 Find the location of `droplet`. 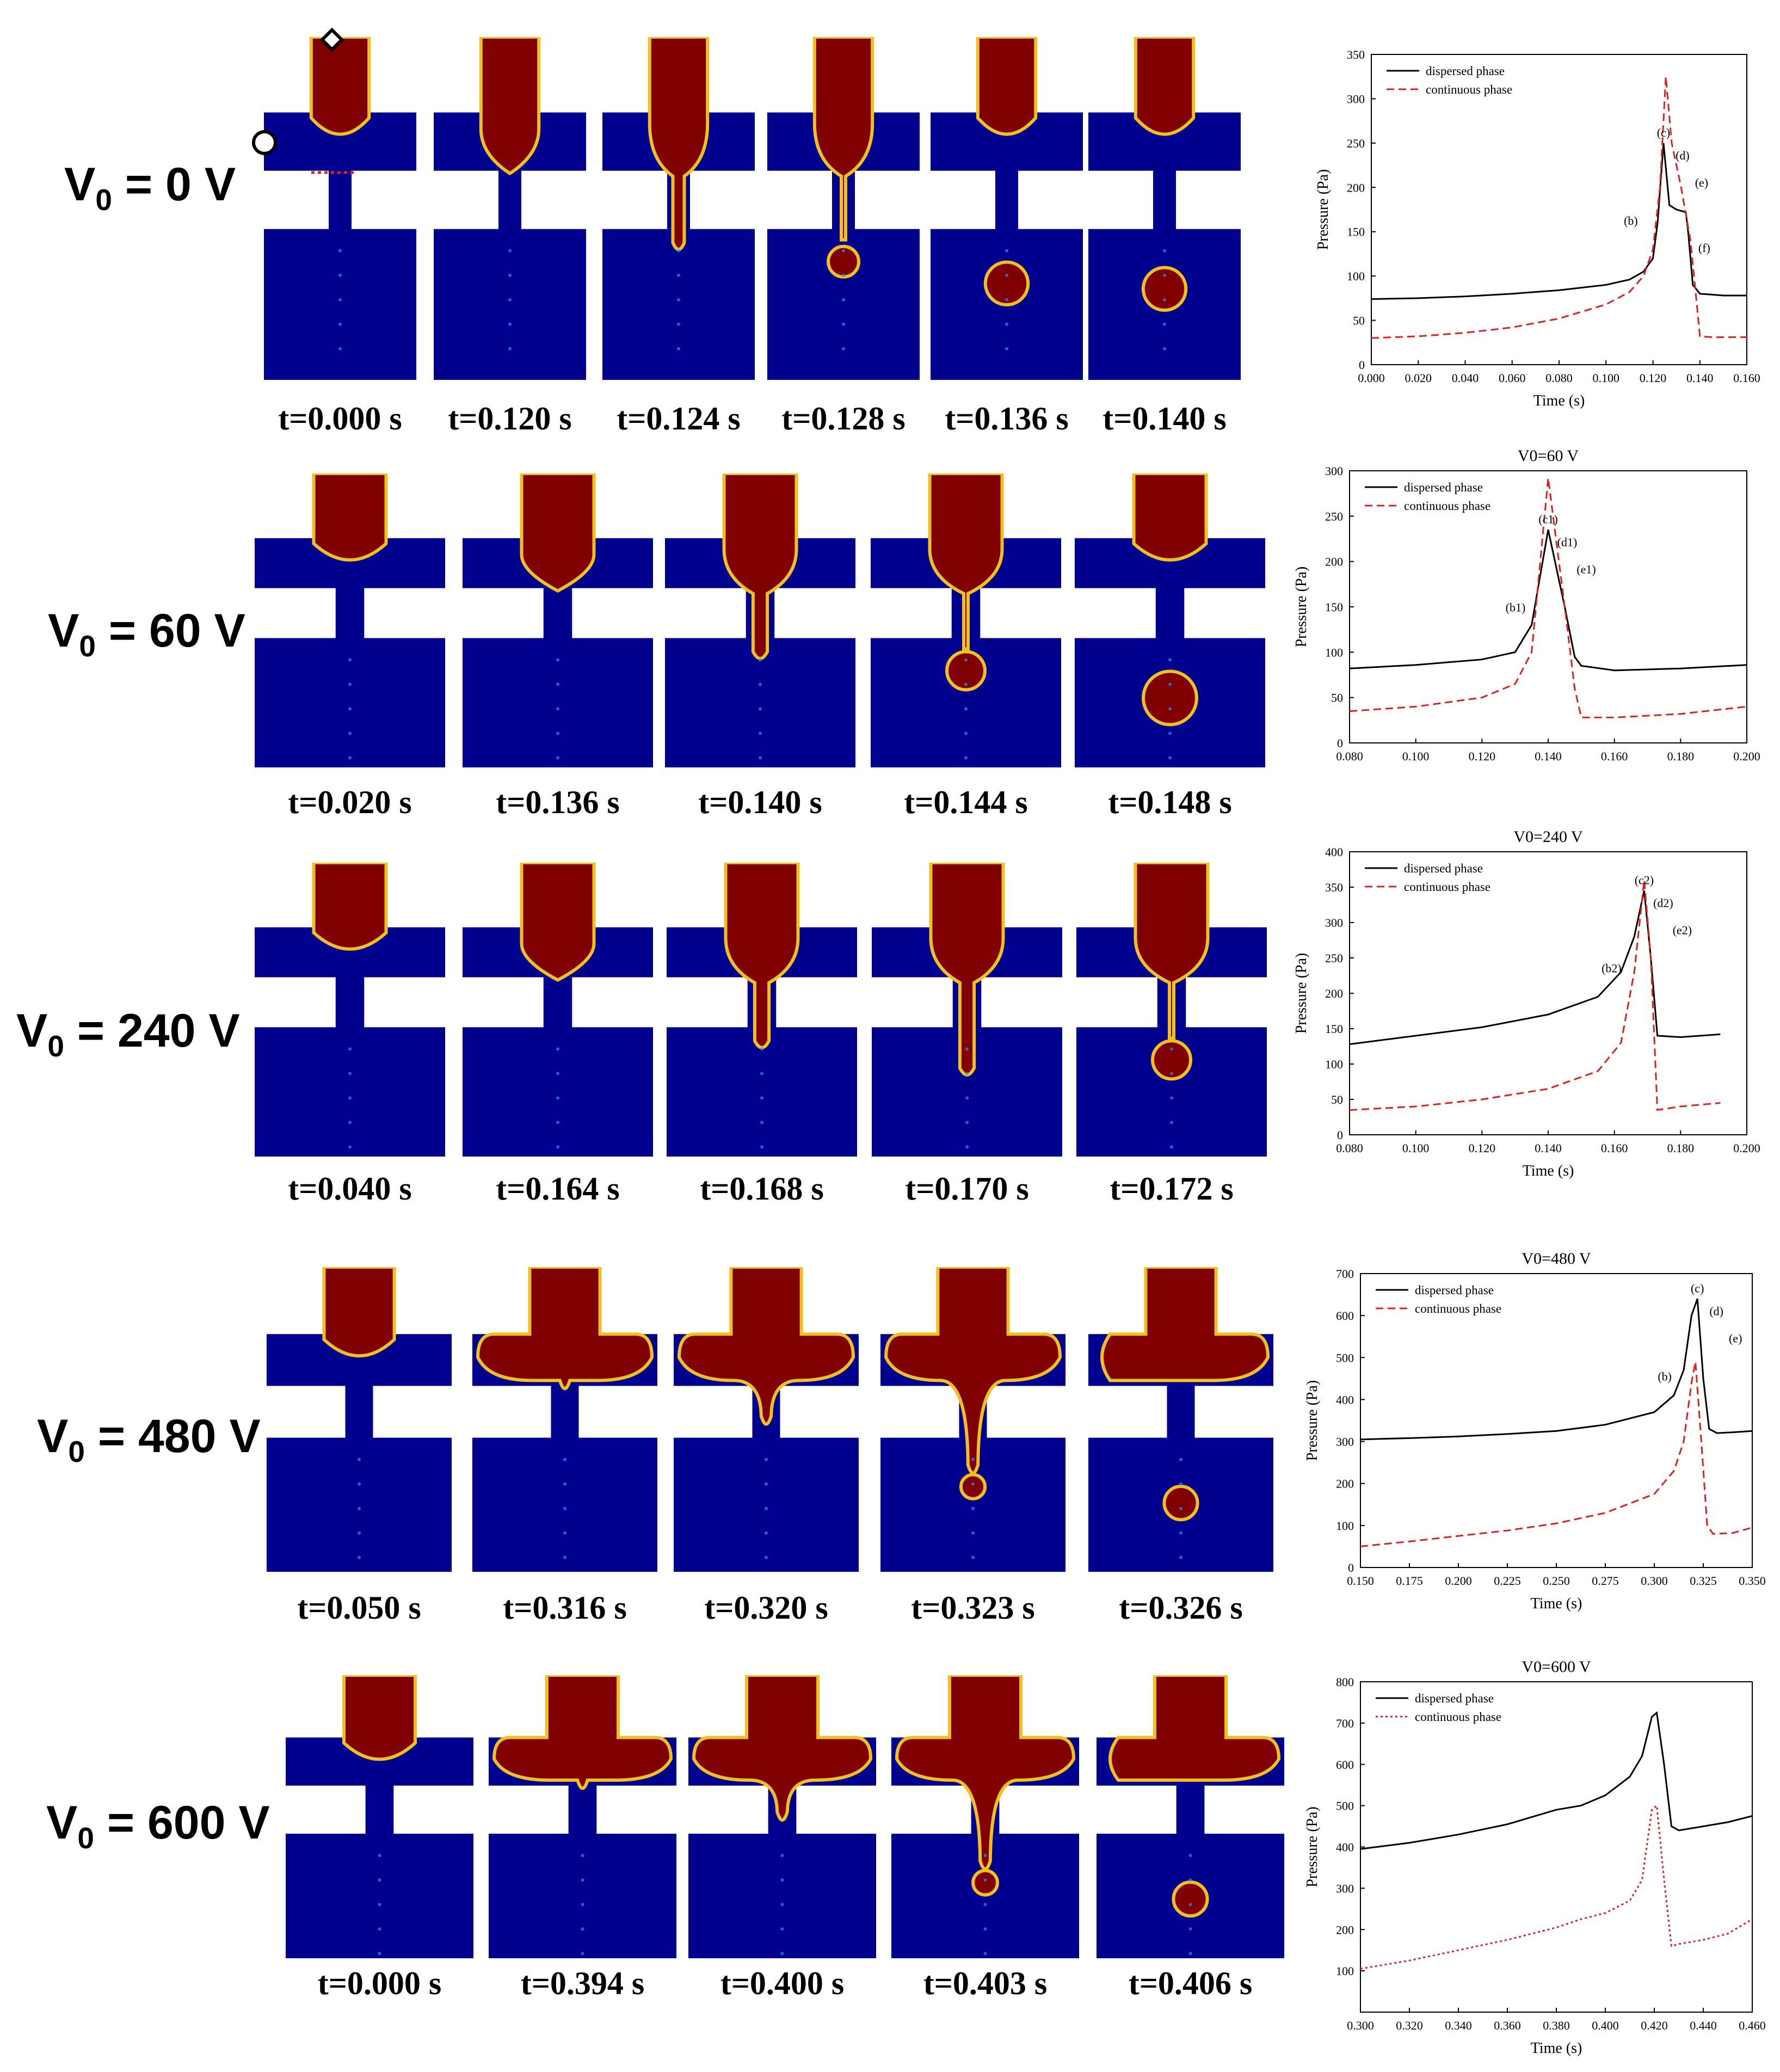

droplet is located at coordinates (1190, 1899).